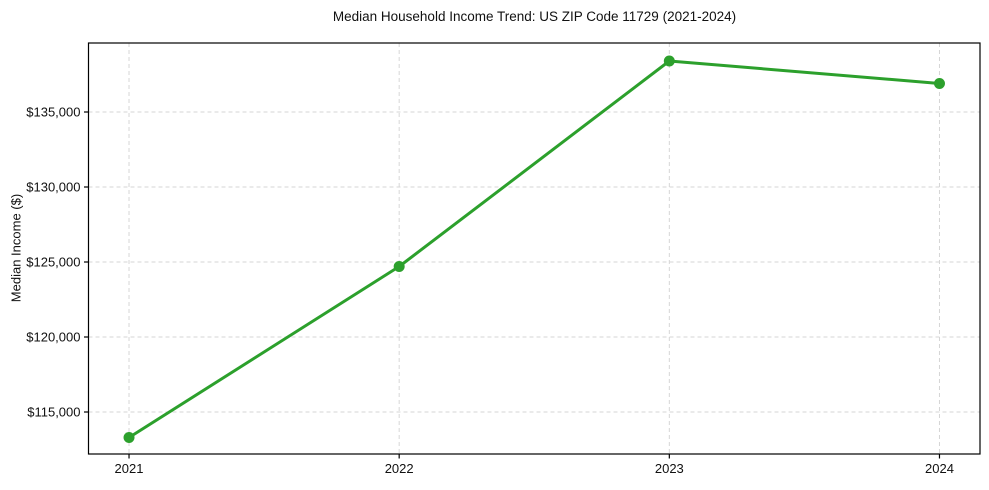 Image resolution: width=989 pixels, height=490 pixels. Describe the element at coordinates (399, 468) in the screenshot. I see `x-tick-label: 2022` at that location.